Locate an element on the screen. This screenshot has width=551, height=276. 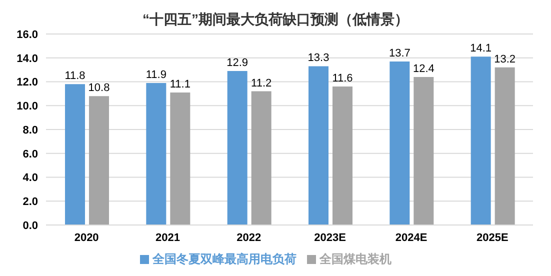
chart-title: “十四五”期间最大负荷缺口预测（低情景） is located at coordinates (276, 19).